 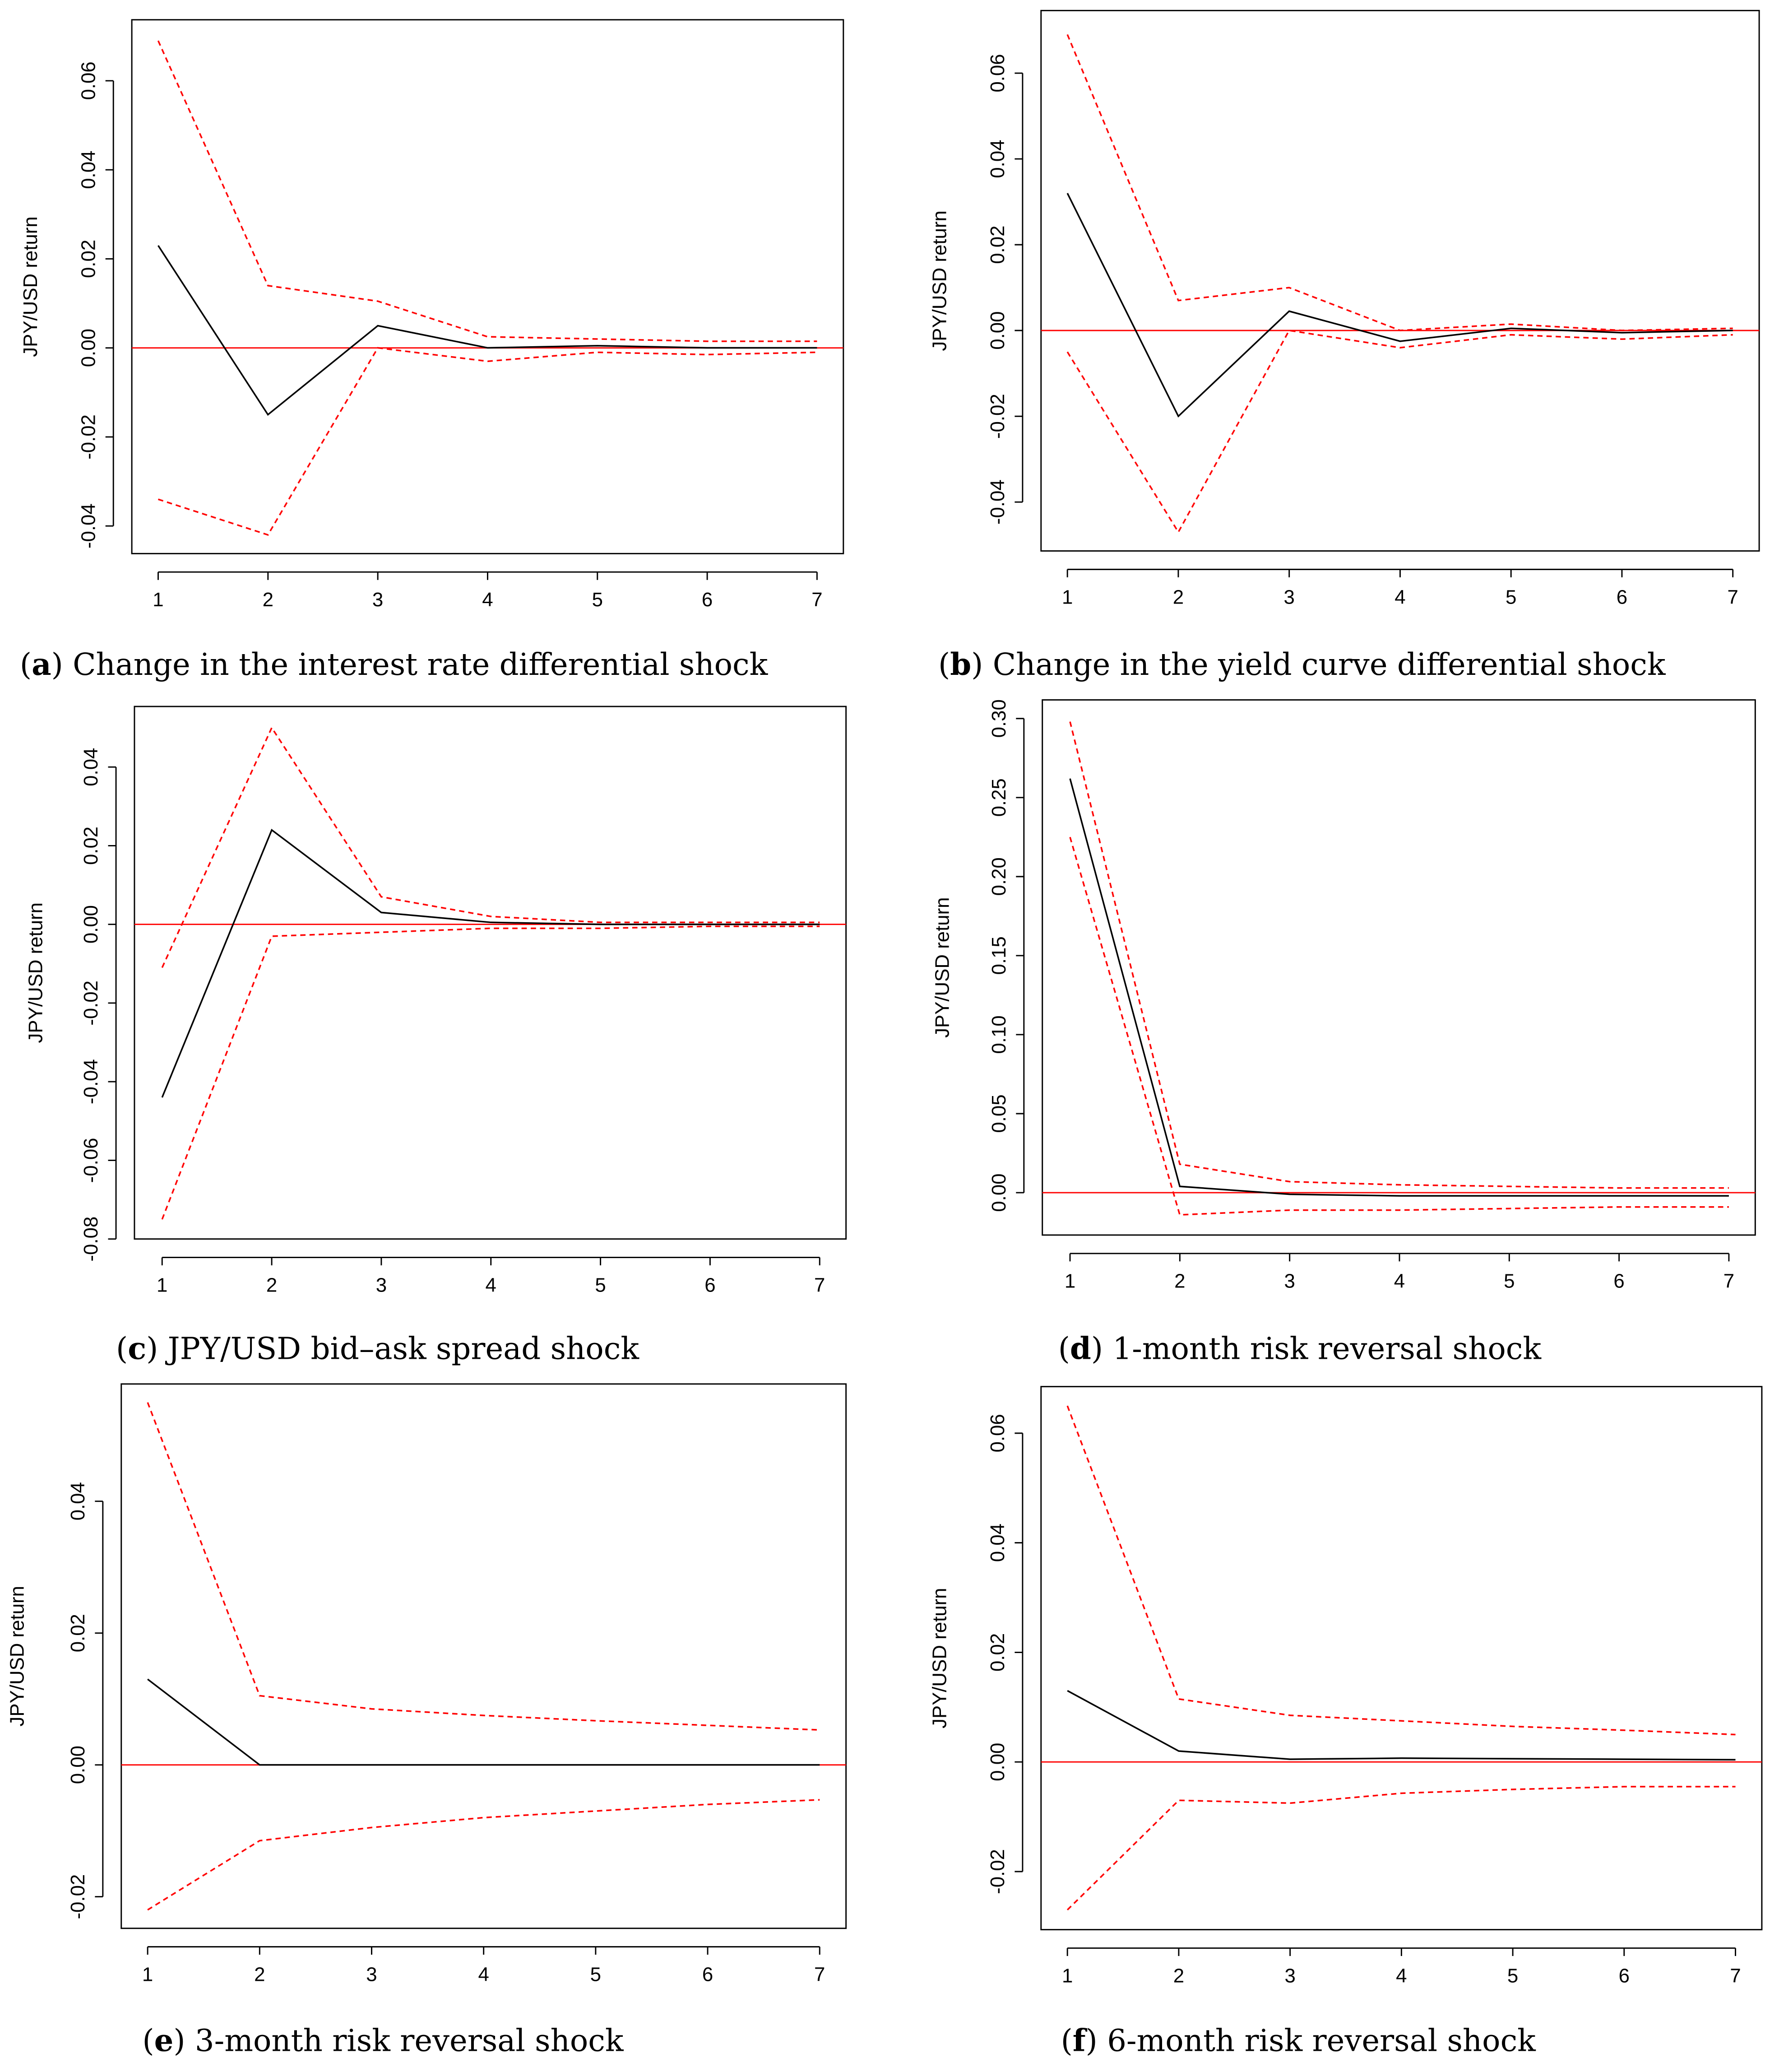 I want to click on y-axis: -0.02 0.00 0.02 0.04 0.06, so click(x=1006, y=1654).